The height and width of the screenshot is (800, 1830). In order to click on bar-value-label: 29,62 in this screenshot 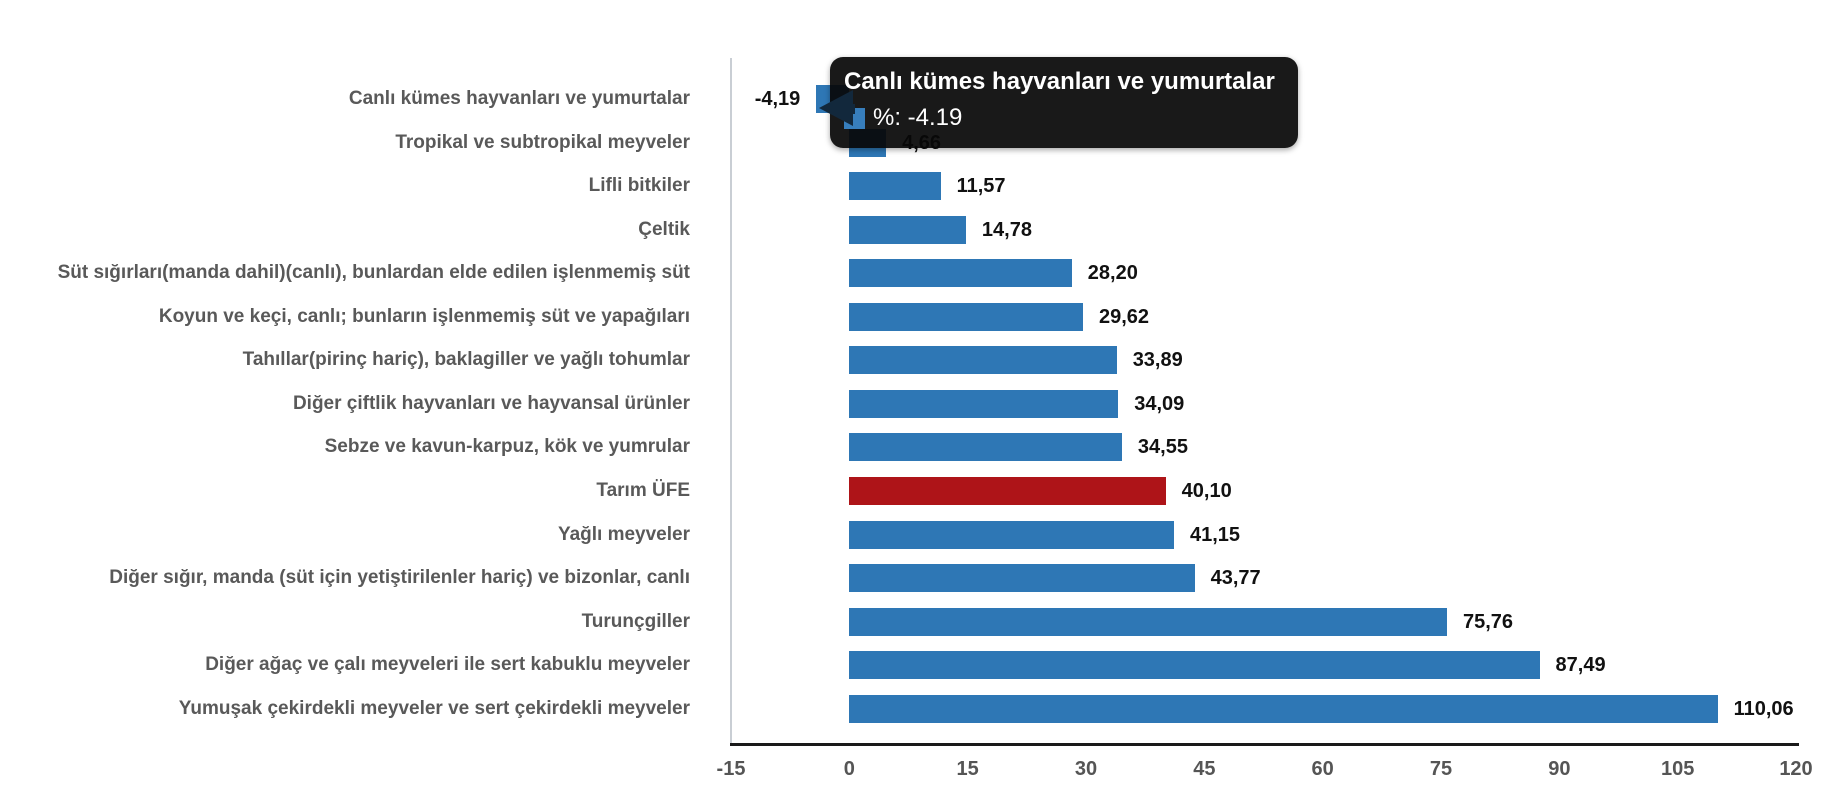, I will do `click(1124, 316)`.